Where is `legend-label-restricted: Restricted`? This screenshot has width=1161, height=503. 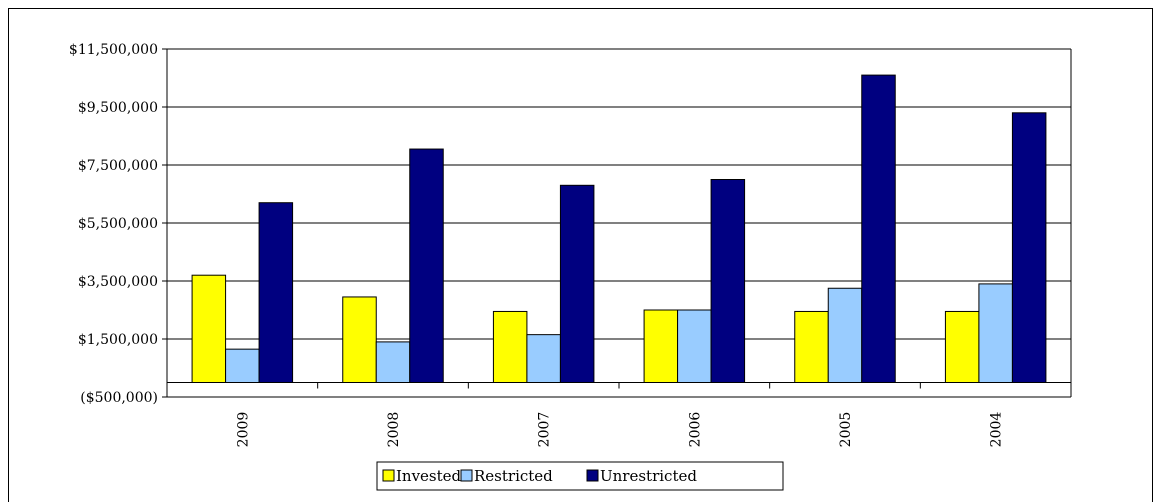 legend-label-restricted: Restricted is located at coordinates (513, 476).